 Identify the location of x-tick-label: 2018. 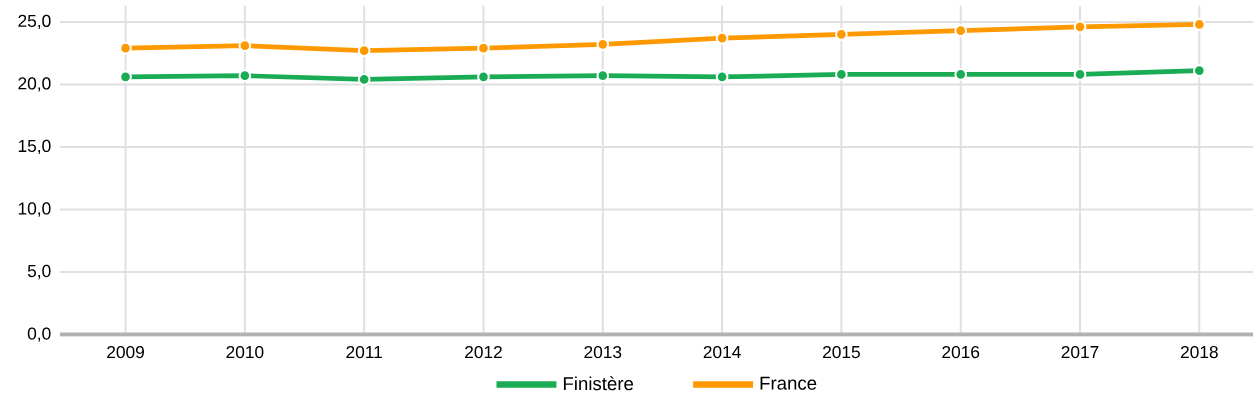
(1199, 351).